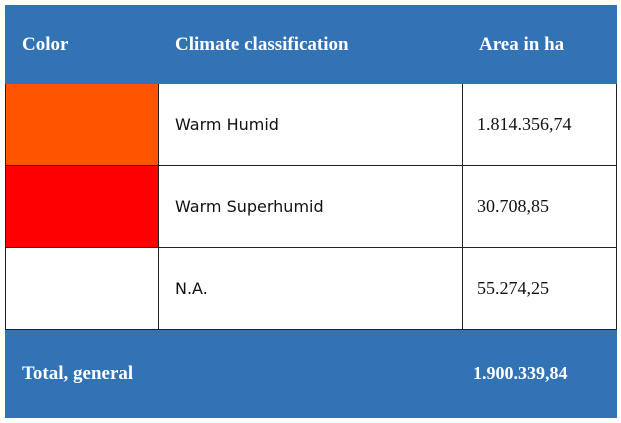 Image resolution: width=621 pixels, height=423 pixels. I want to click on classification-cell: Warm Superhumid, so click(310, 206).